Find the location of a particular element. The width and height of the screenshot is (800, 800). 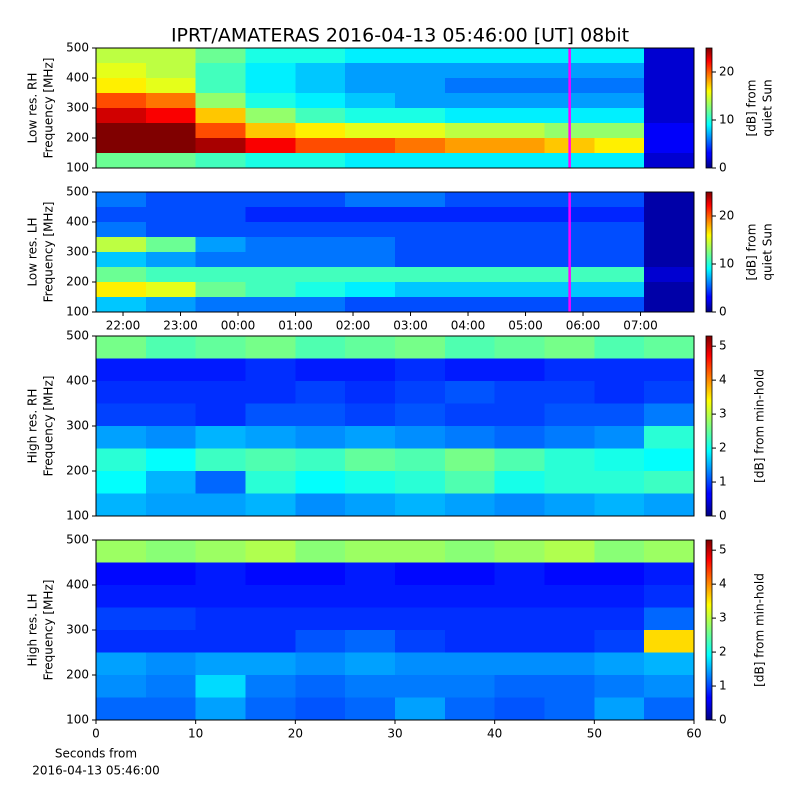

y-axis-label: High res. LH is located at coordinates (33, 629).